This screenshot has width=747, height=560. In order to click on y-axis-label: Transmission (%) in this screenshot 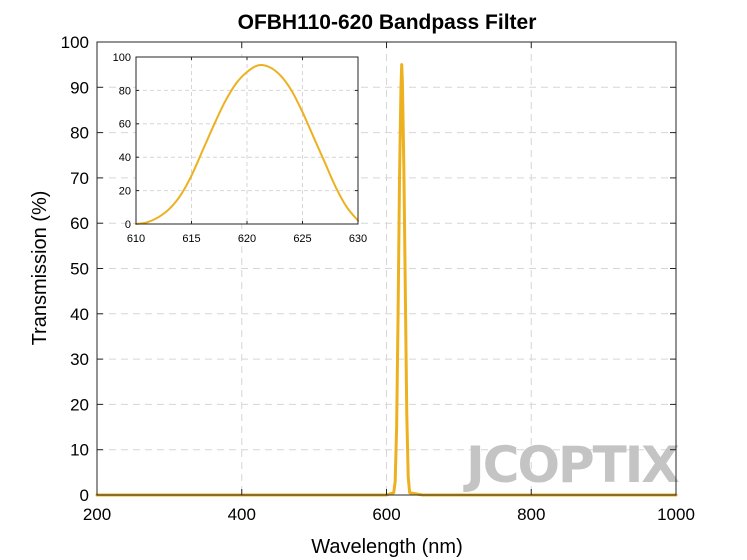, I will do `click(40, 268)`.